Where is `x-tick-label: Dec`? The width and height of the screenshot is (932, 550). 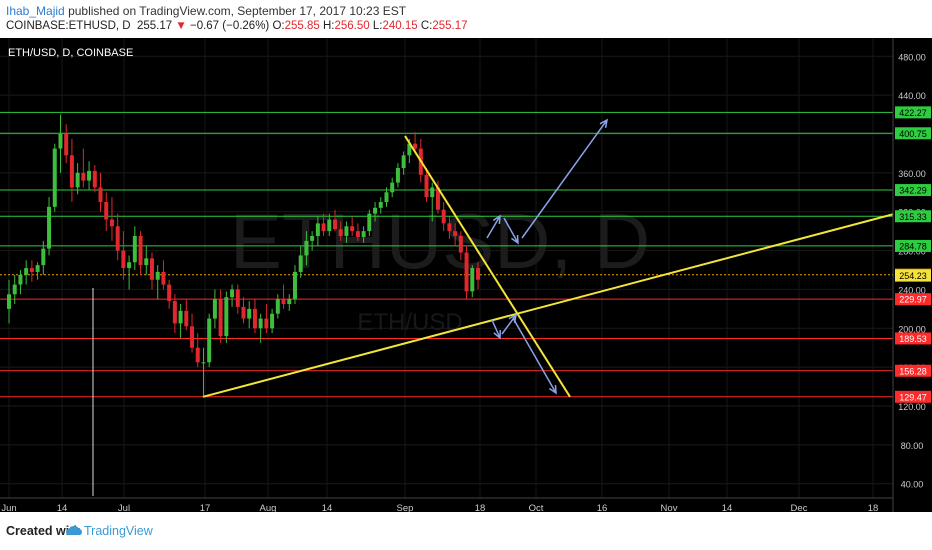
x-tick-label: Dec is located at coordinates (799, 507).